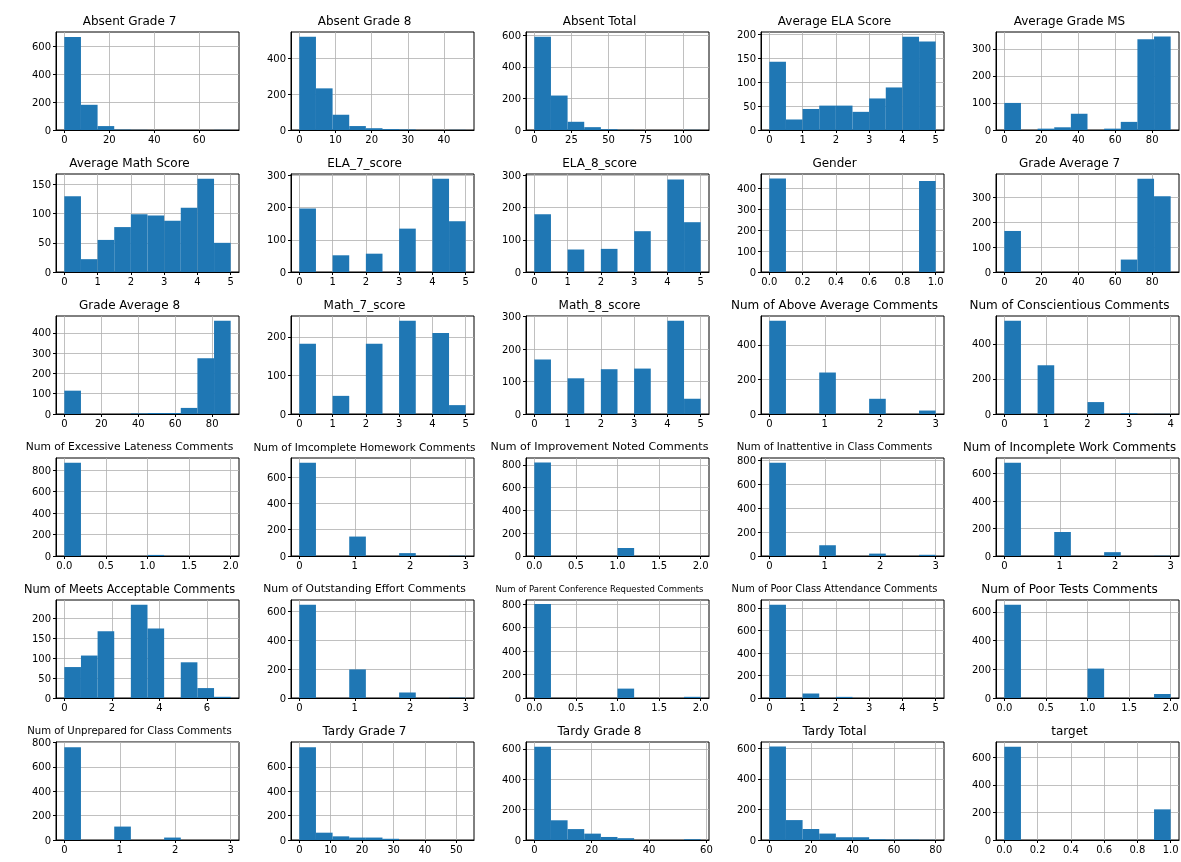 This screenshot has height=862, width=1181. What do you see at coordinates (599, 305) in the screenshot?
I see `chart-title: Math_8_score` at bounding box center [599, 305].